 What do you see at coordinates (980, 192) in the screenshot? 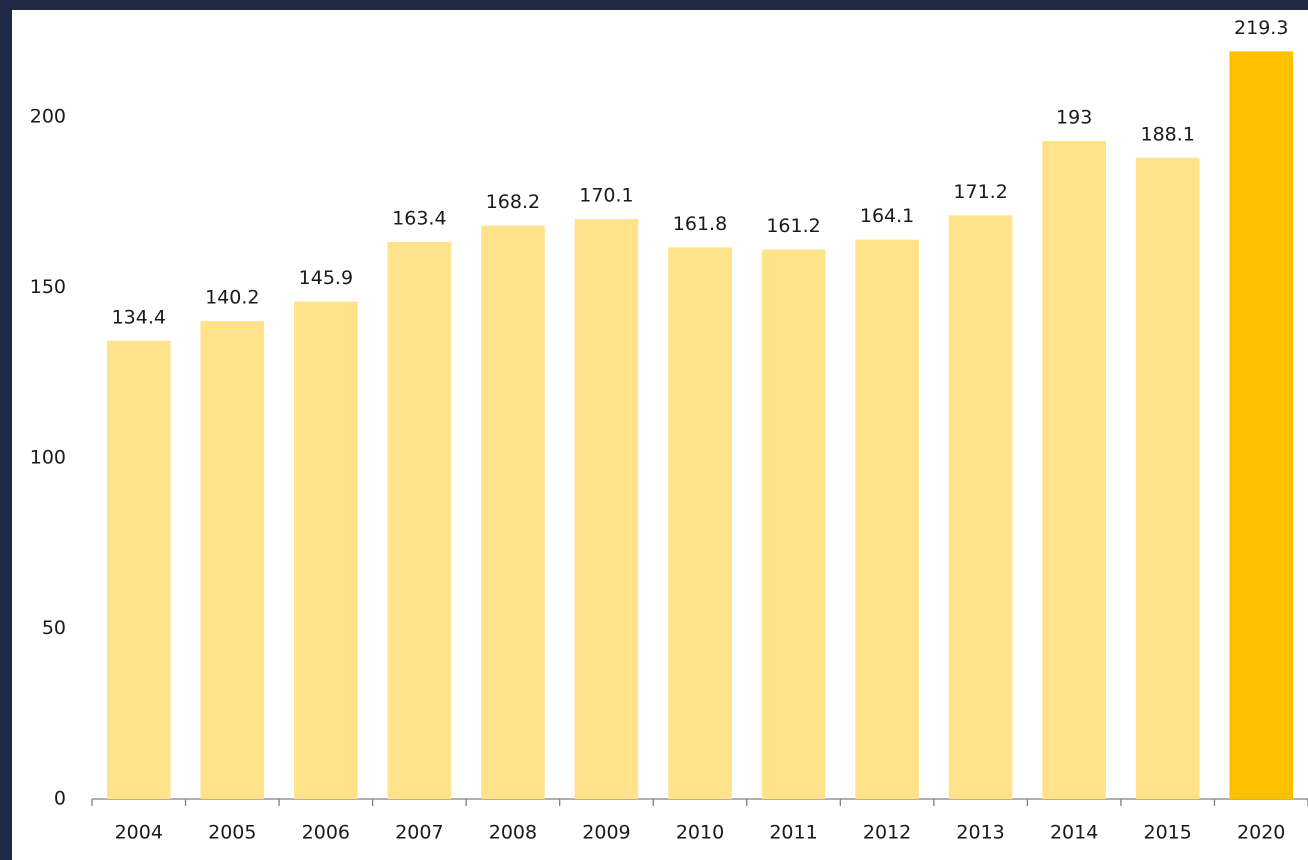
I see `value-label: 171.2` at bounding box center [980, 192].